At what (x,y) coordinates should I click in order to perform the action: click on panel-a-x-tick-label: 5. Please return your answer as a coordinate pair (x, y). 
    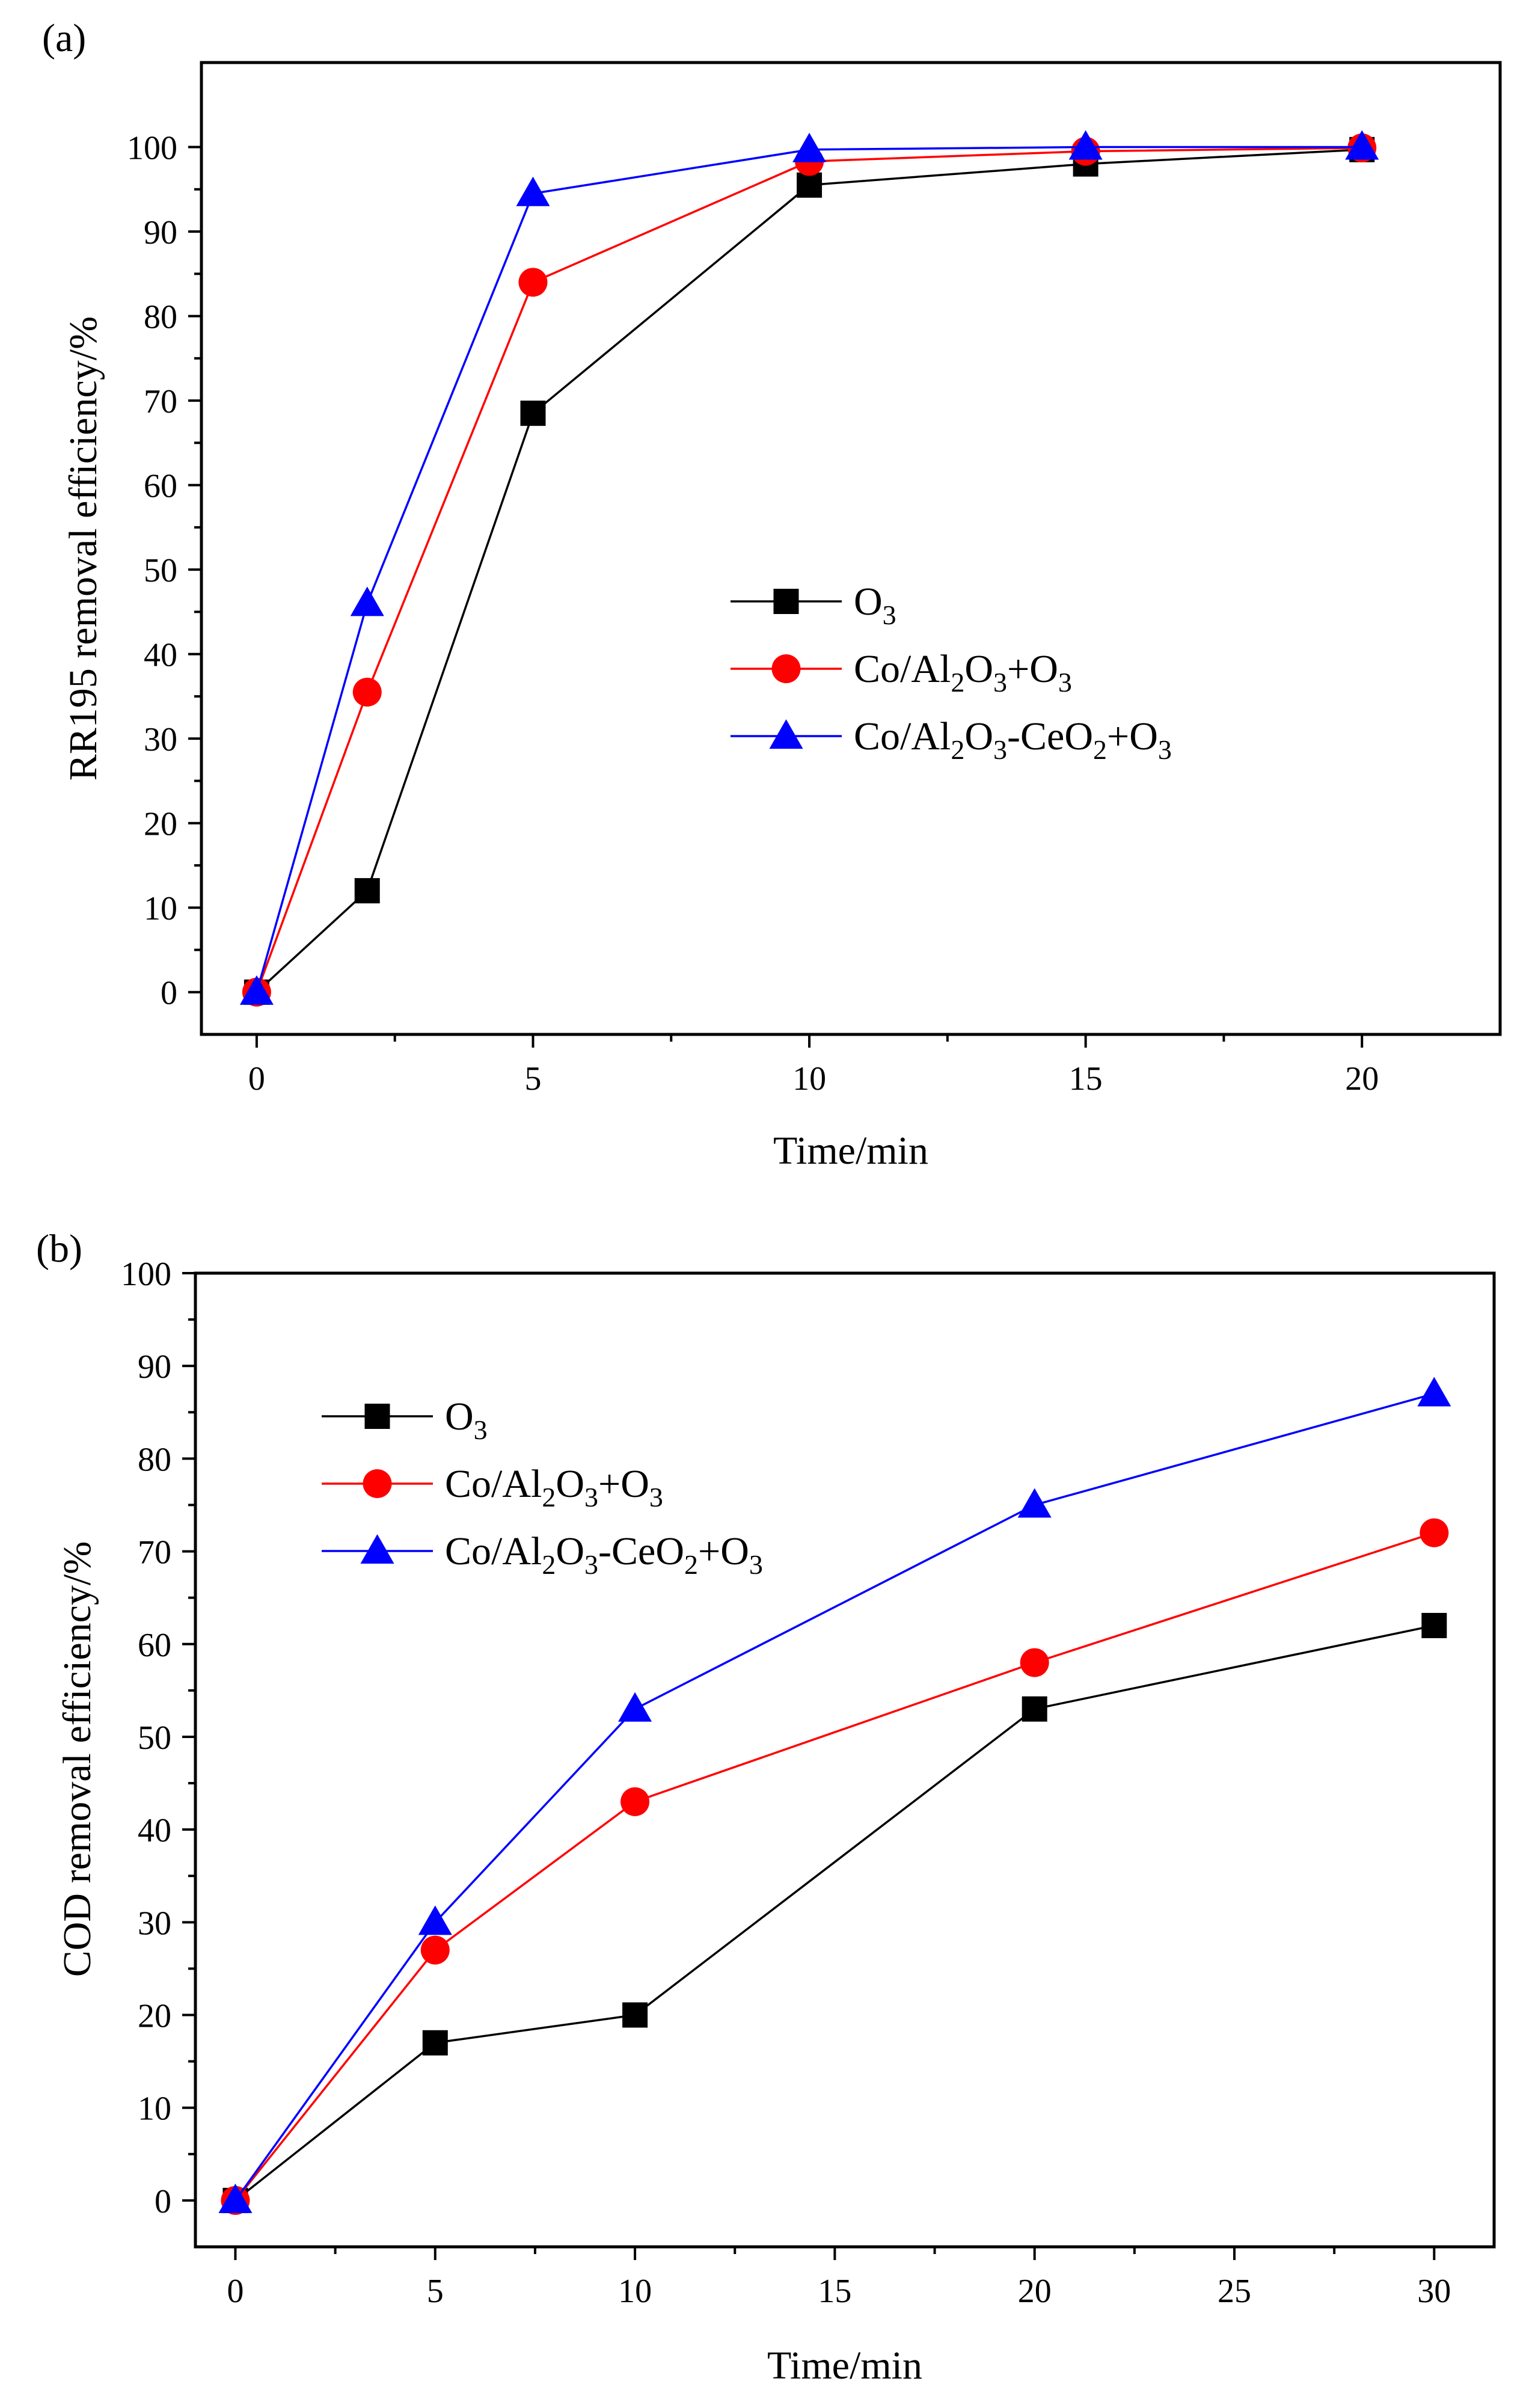
    Looking at the image, I should click on (532, 1079).